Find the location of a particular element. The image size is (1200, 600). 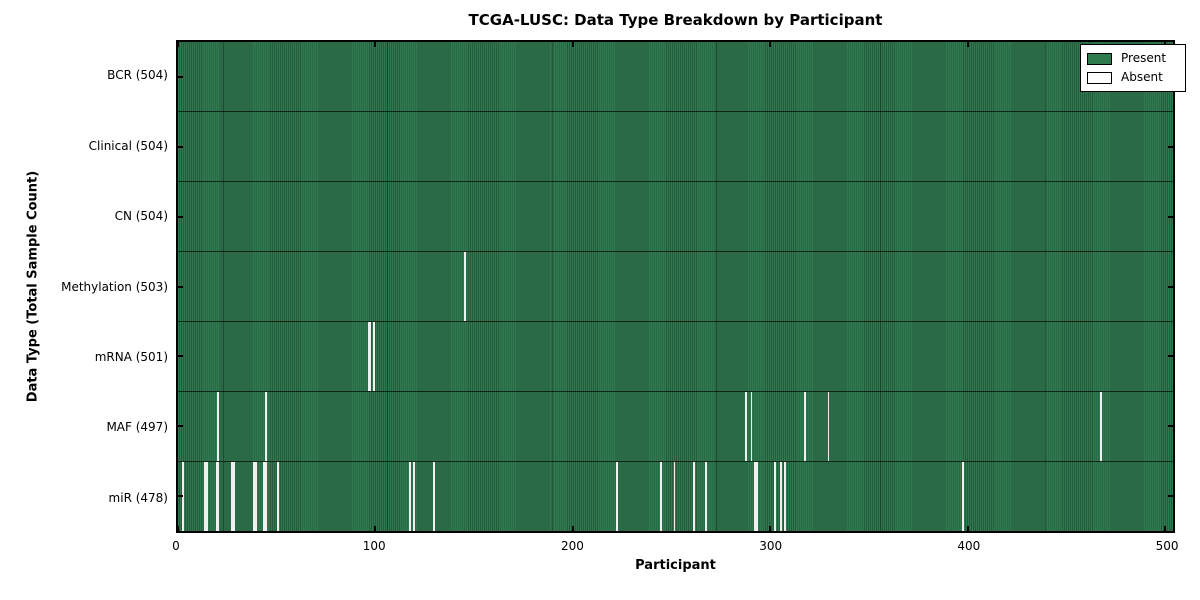

row-miR is located at coordinates (675, 496).